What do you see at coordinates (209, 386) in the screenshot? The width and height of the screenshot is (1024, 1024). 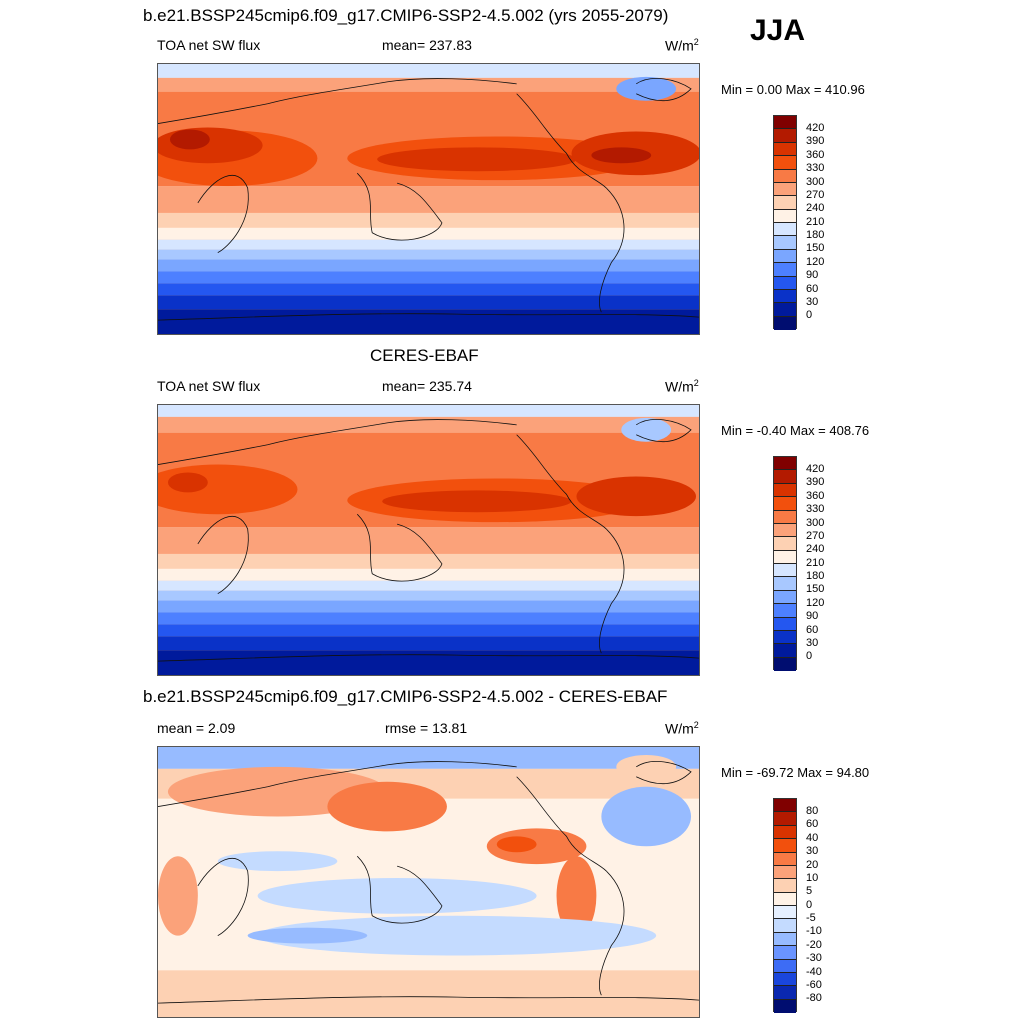 I see `panel-2-variable-label: TOA net SW flux` at bounding box center [209, 386].